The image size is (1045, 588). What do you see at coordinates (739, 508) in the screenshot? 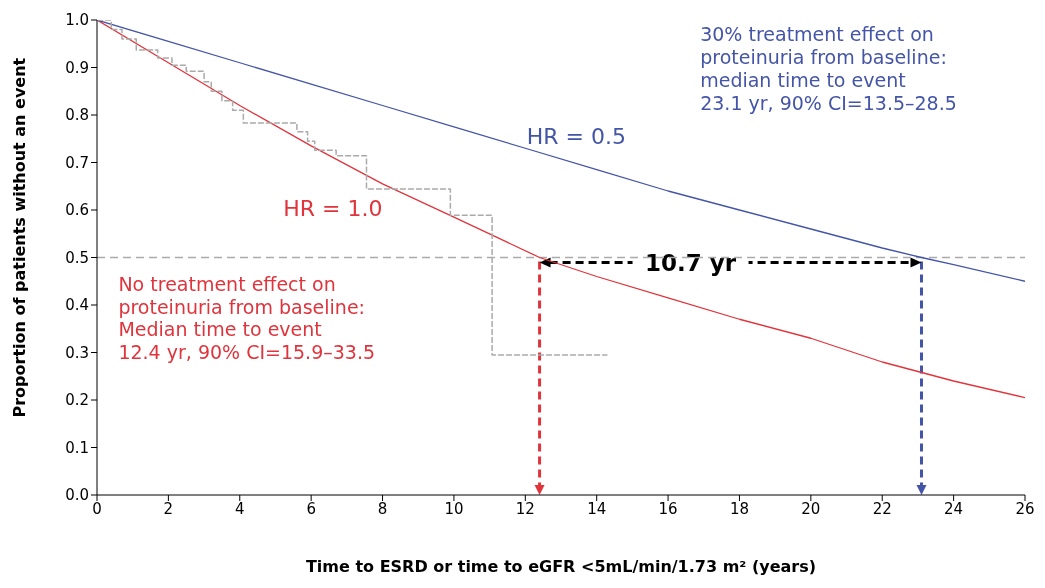
I see `x-tick-label: 18` at bounding box center [739, 508].